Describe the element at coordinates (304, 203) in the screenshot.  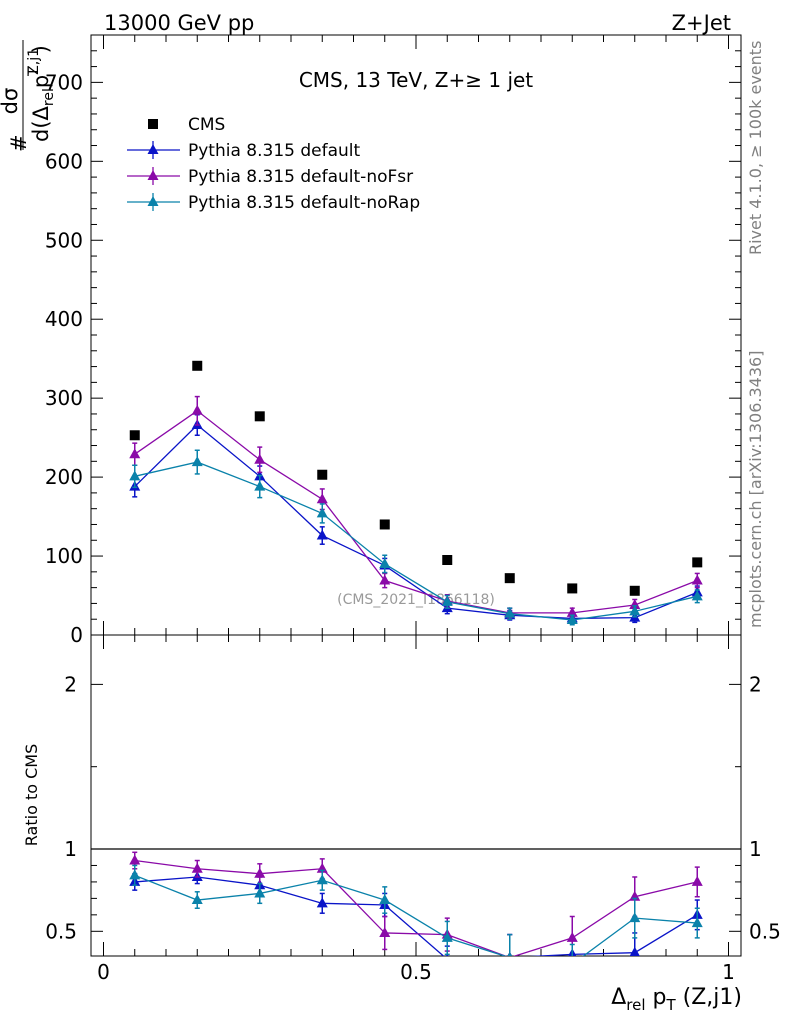
I see `legend-label-noRap: Pythia 8.315 default-noRap` at that location.